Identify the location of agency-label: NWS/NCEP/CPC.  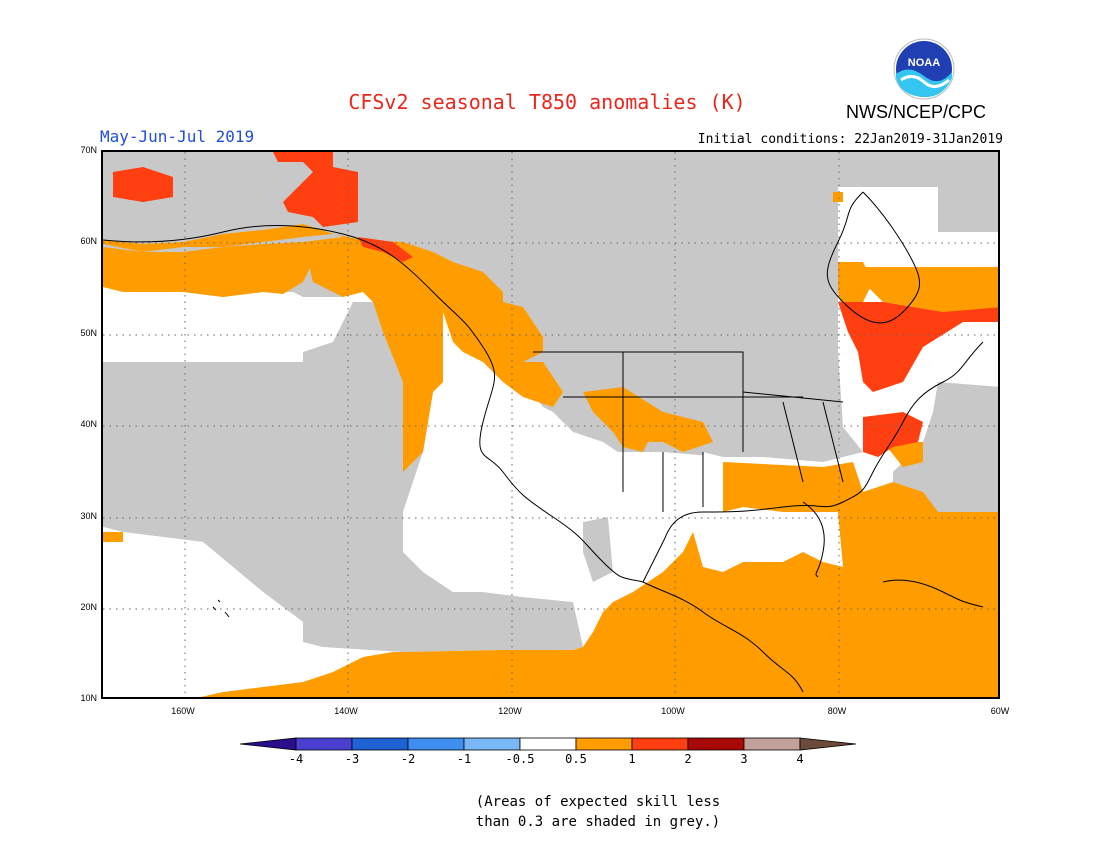
(916, 112).